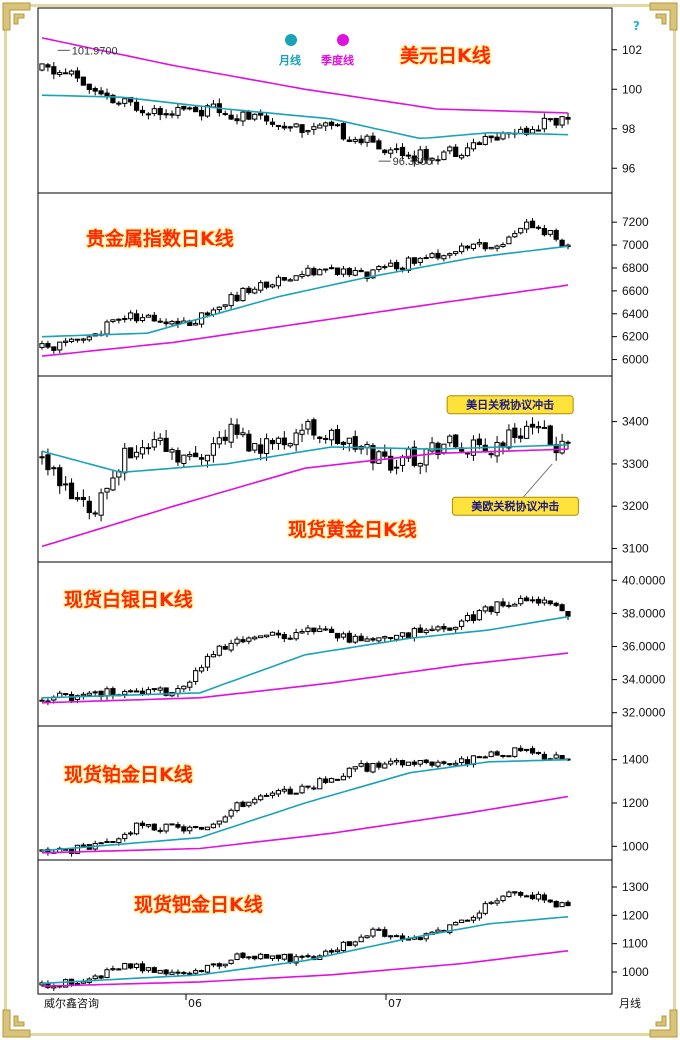 The height and width of the screenshot is (1040, 680). I want to click on frame-edge-right, so click(674, 520).